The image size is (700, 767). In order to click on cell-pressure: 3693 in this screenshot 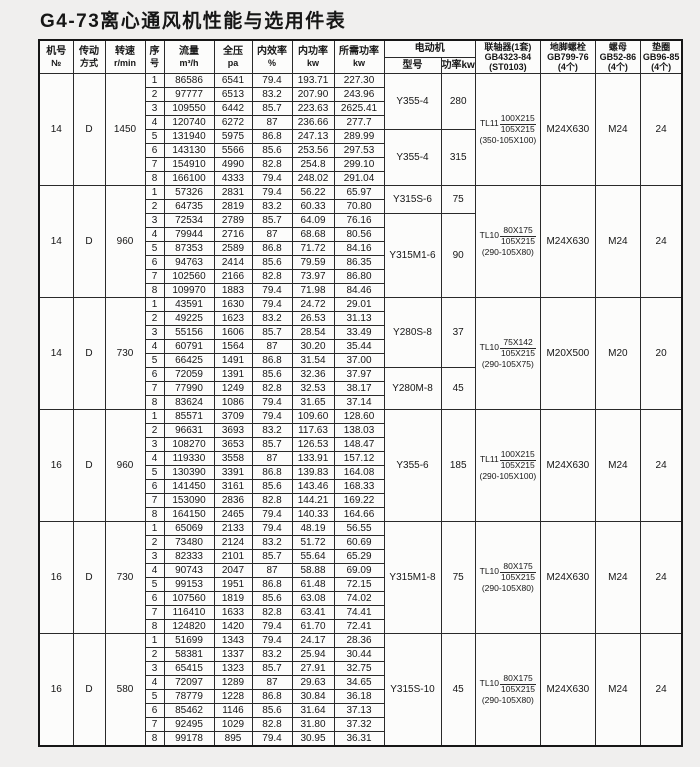, I will do `click(233, 431)`.